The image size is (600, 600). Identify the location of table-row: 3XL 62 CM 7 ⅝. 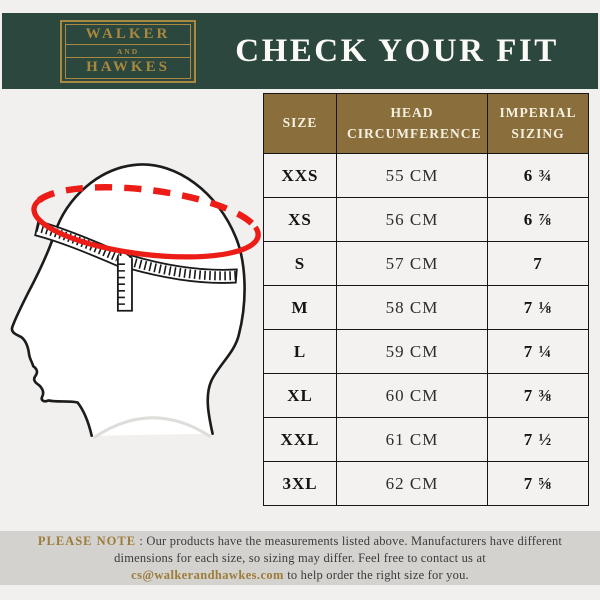
(426, 483).